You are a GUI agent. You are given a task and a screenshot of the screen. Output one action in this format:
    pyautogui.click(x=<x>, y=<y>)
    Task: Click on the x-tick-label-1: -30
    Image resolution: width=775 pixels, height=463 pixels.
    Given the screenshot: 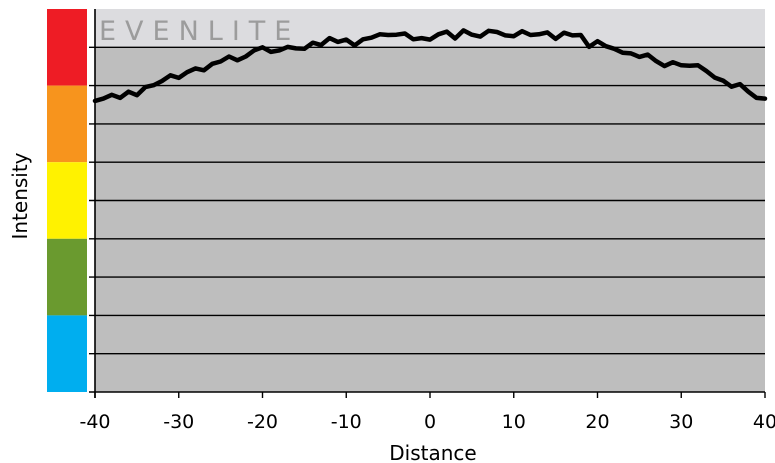 What is the action you would take?
    pyautogui.click(x=178, y=422)
    